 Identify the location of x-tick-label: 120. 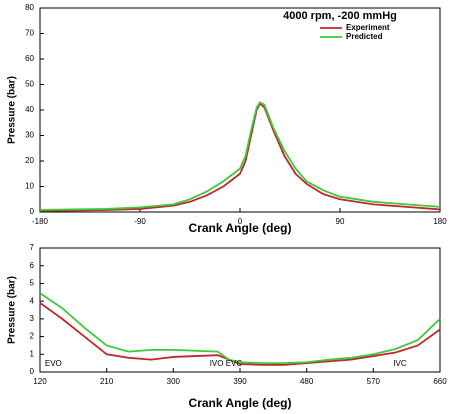
(40, 381).